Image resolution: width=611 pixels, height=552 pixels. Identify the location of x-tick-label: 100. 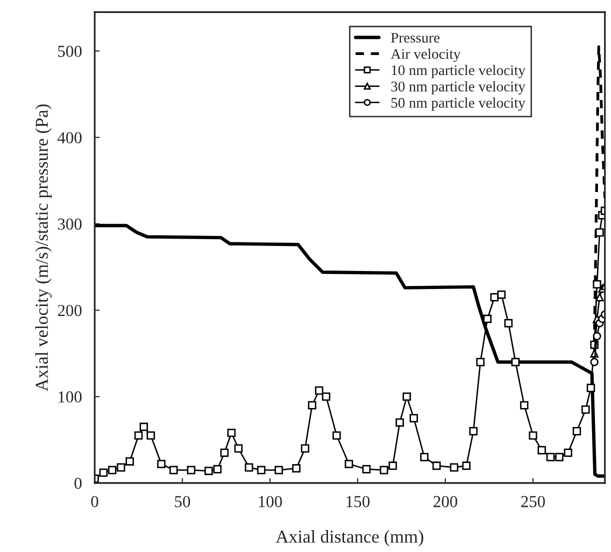
(270, 502).